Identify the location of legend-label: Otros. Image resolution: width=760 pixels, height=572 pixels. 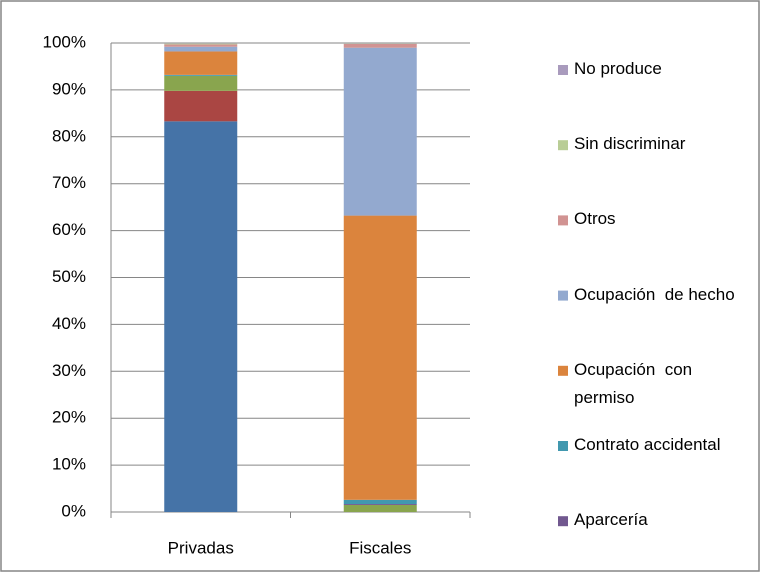
(595, 219).